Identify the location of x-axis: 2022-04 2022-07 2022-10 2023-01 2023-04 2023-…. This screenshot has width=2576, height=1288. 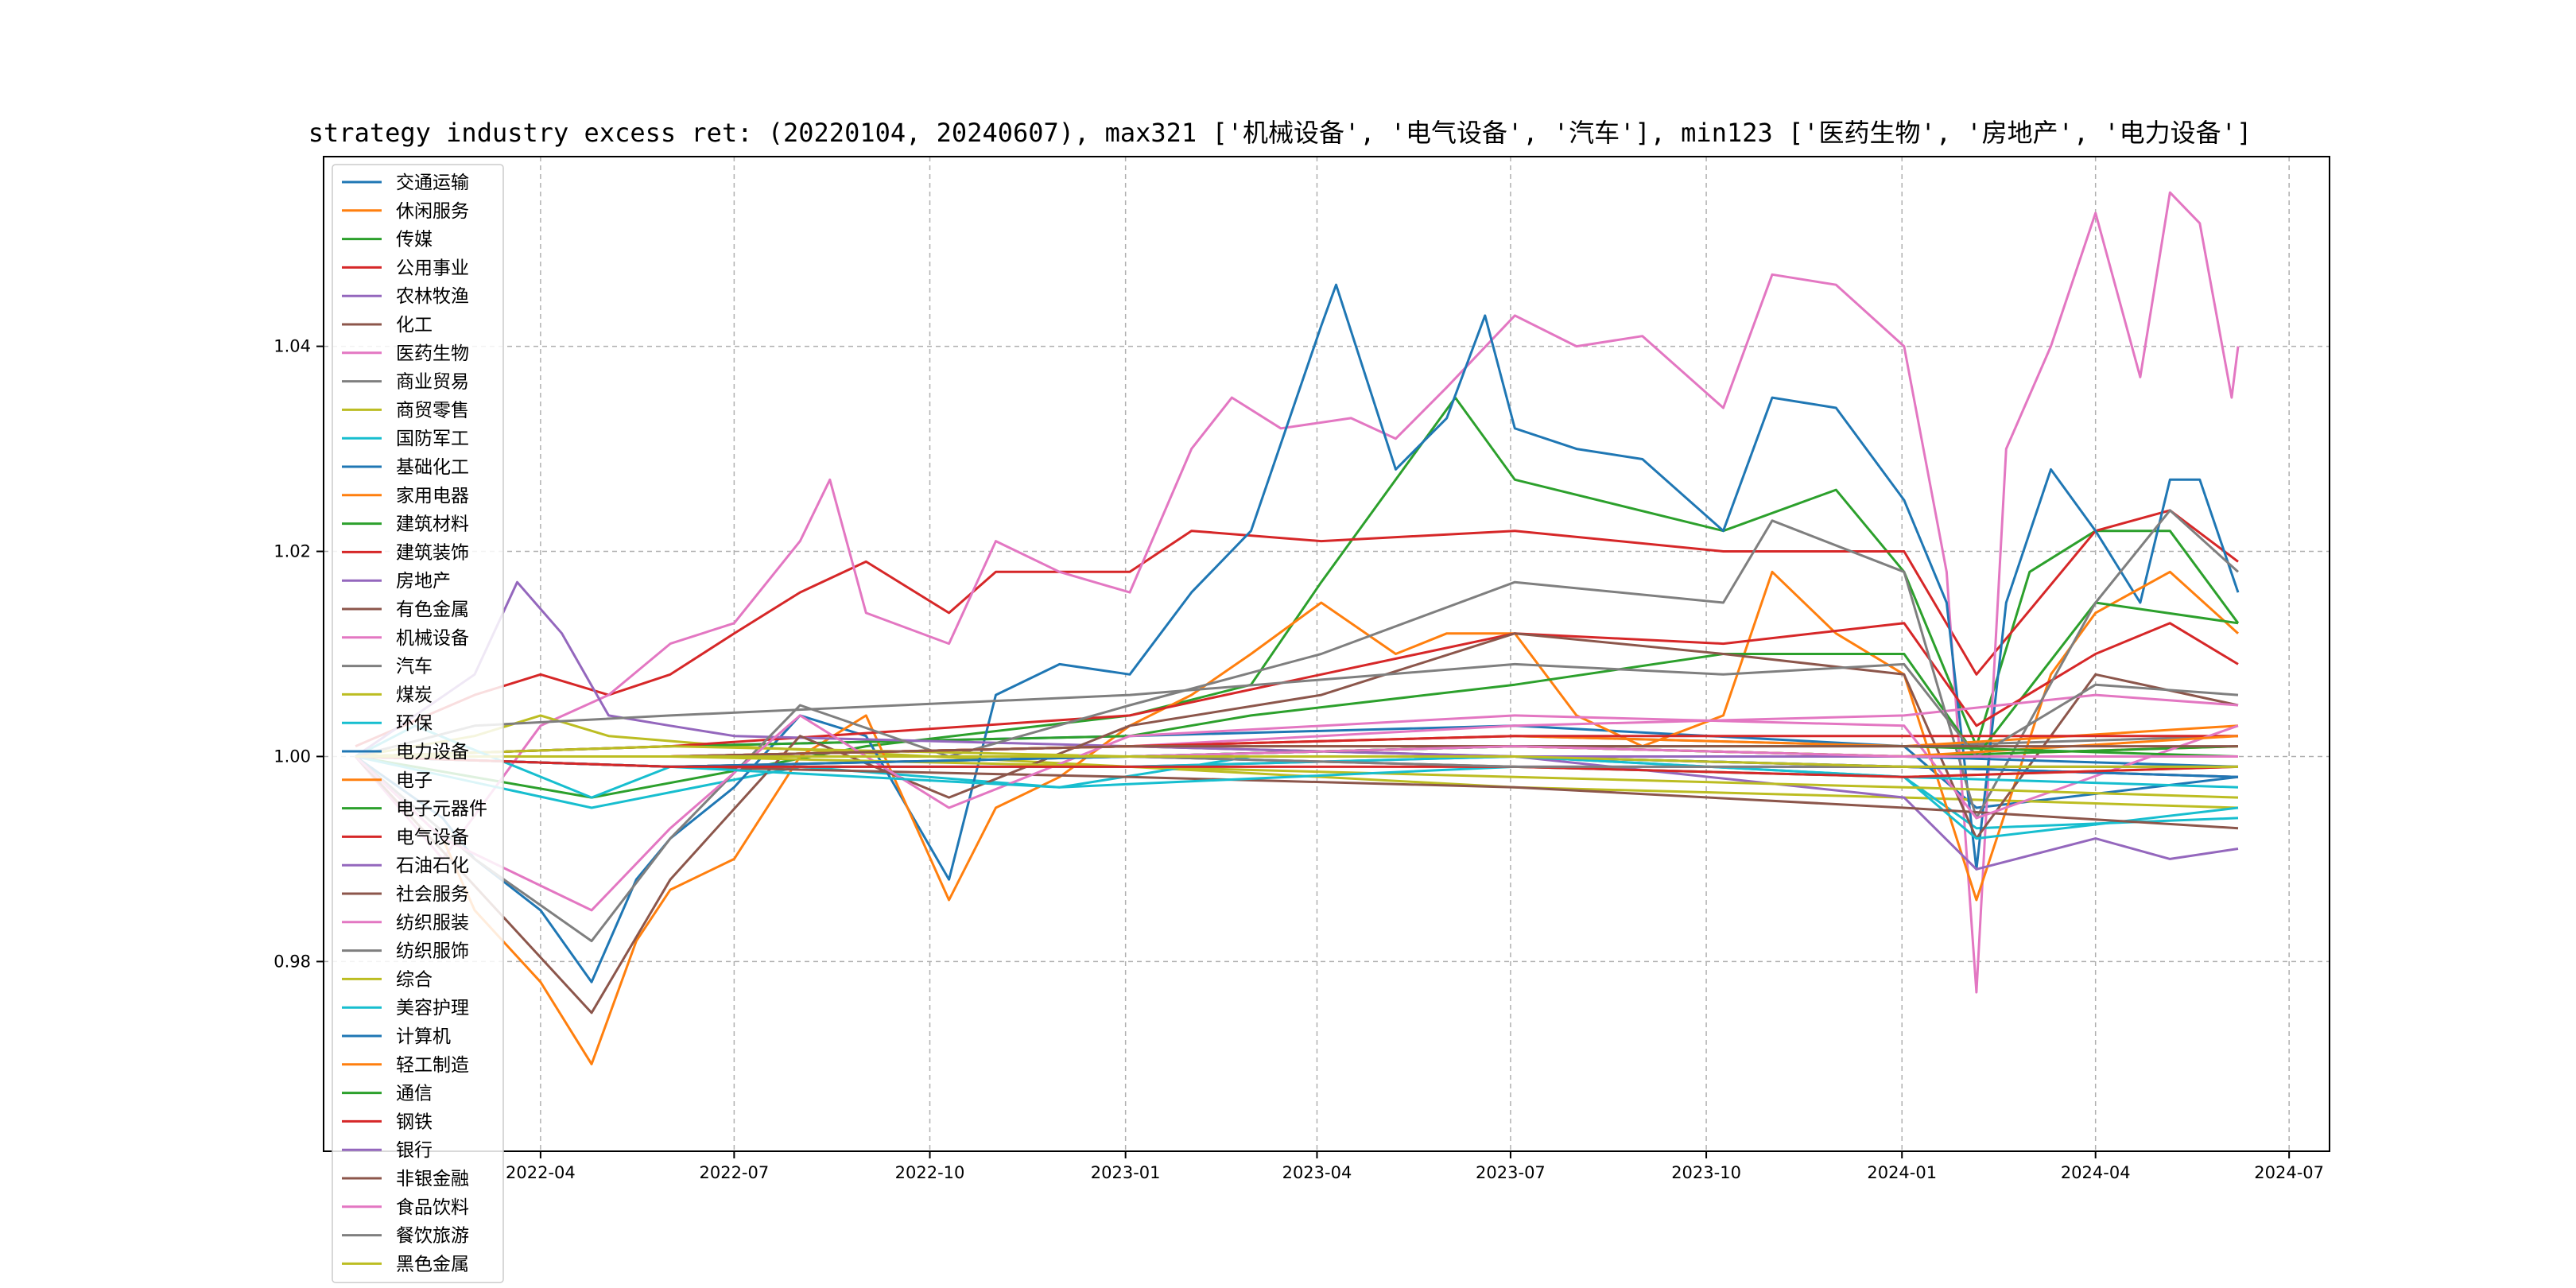
(1415, 1167).